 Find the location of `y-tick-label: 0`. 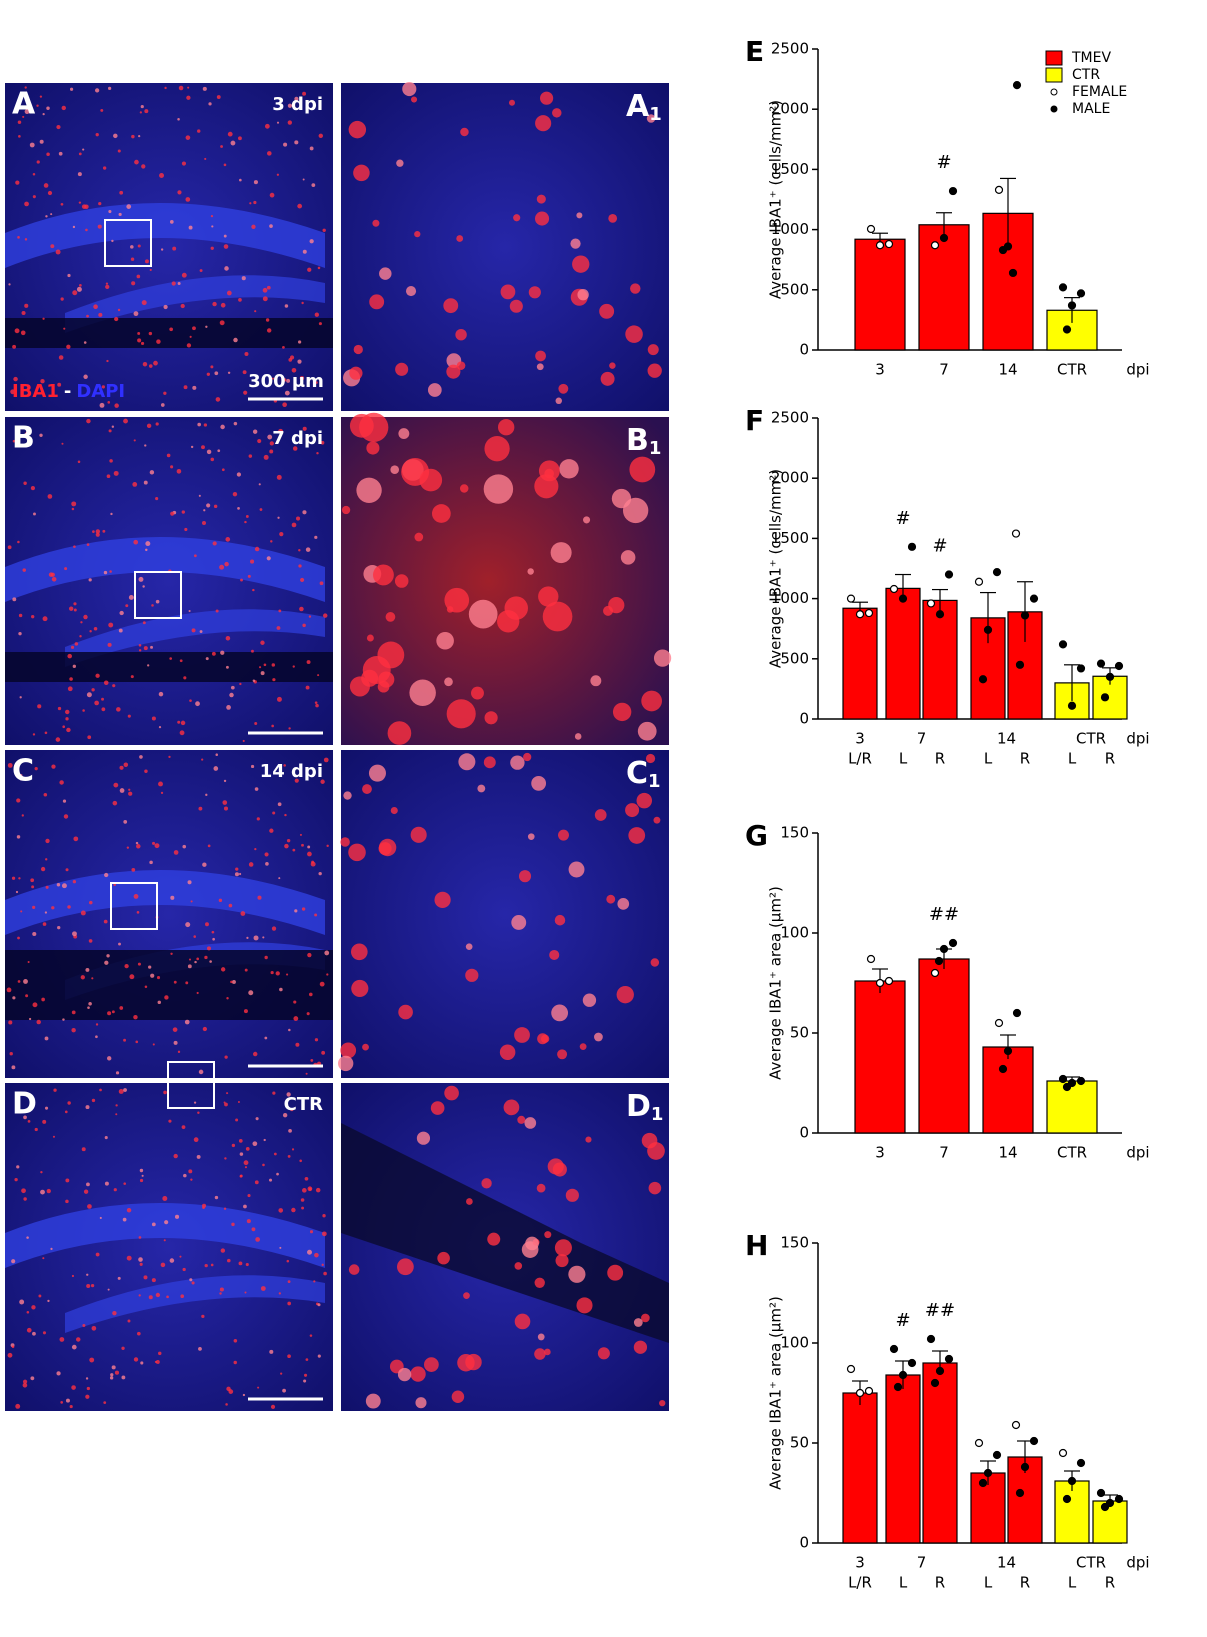

y-tick-label: 0 is located at coordinates (804, 1543).